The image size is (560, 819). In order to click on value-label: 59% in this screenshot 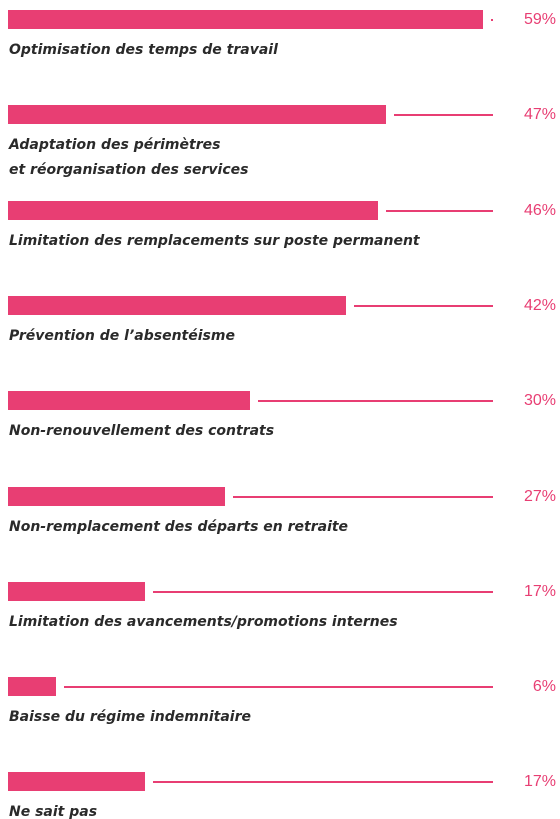, I will do `click(539, 19)`.